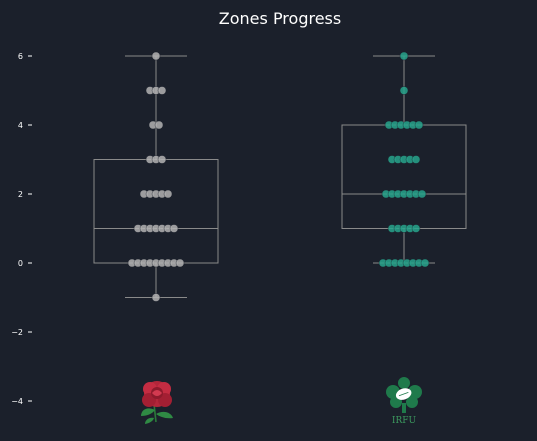  I want to click on england-rose-logo, so click(157, 402).